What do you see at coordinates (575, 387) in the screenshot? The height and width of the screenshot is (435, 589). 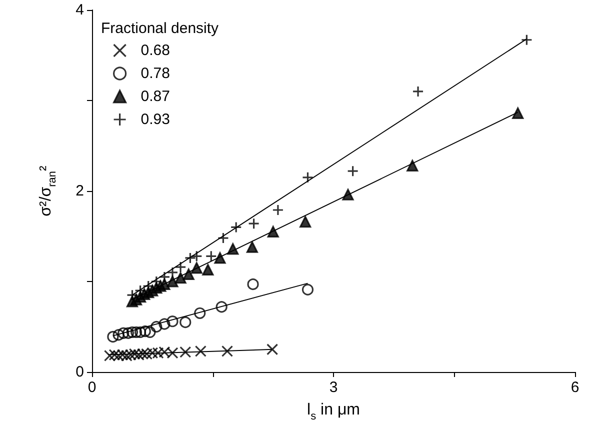 I see `x-tick-label: 6` at bounding box center [575, 387].